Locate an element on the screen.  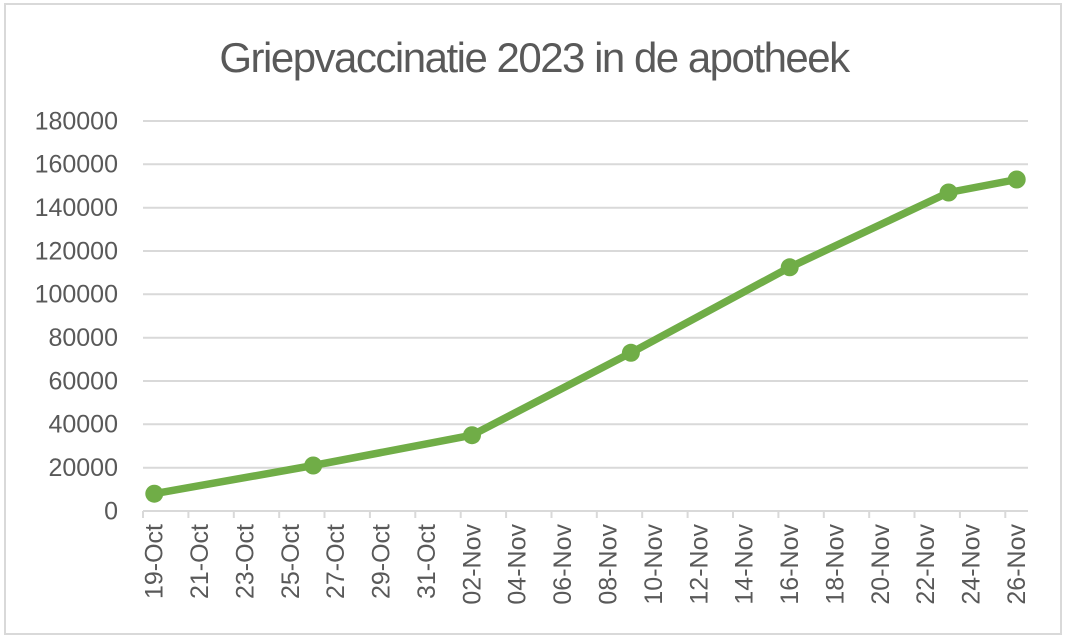
y-axis-tick-label: 80000 is located at coordinates (83, 338).